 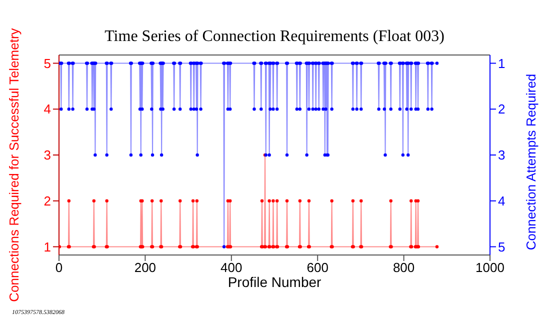 I want to click on x-tick-label: 800, so click(x=403, y=268).